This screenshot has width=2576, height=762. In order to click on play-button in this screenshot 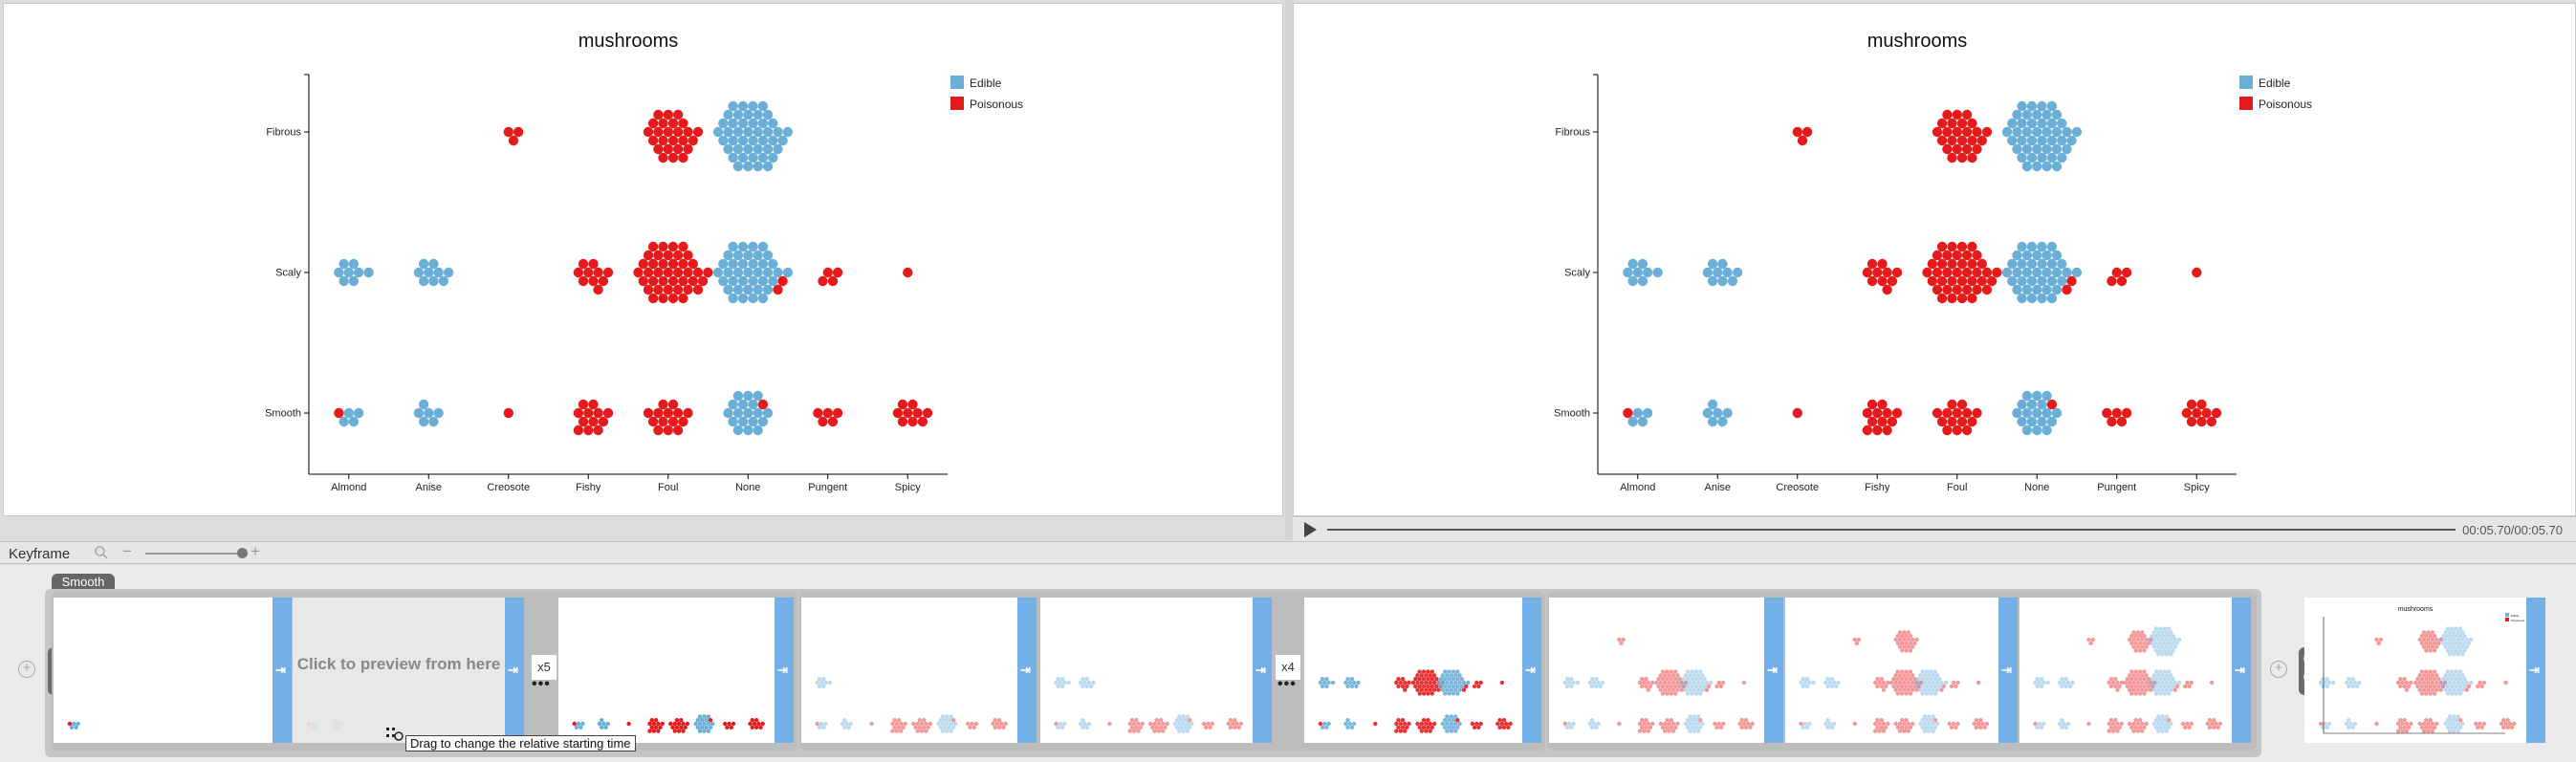, I will do `click(1310, 529)`.